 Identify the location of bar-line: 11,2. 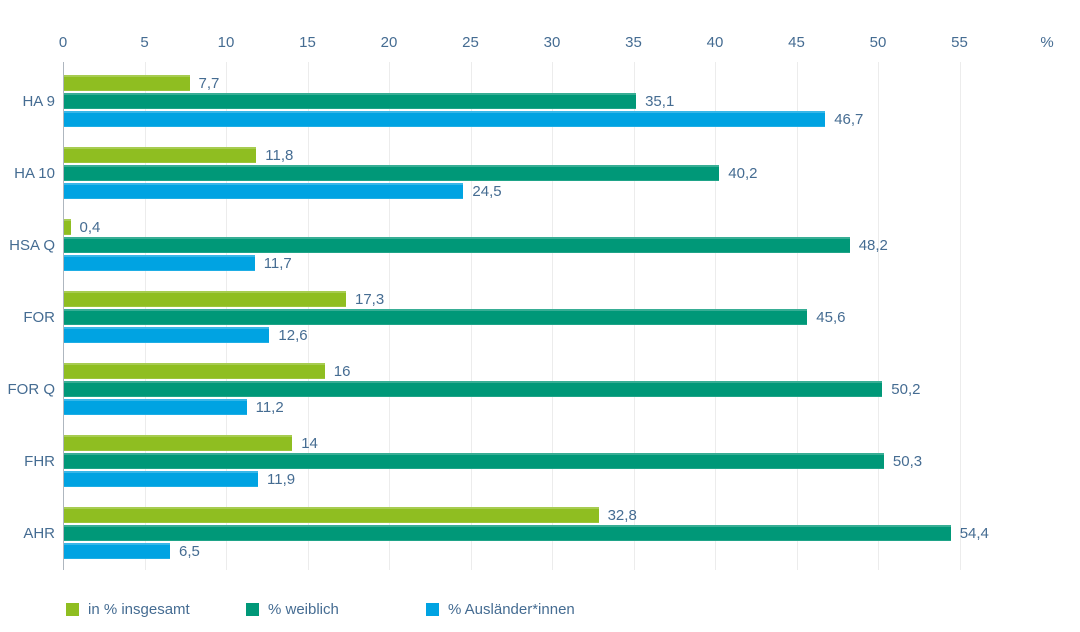
(492, 407).